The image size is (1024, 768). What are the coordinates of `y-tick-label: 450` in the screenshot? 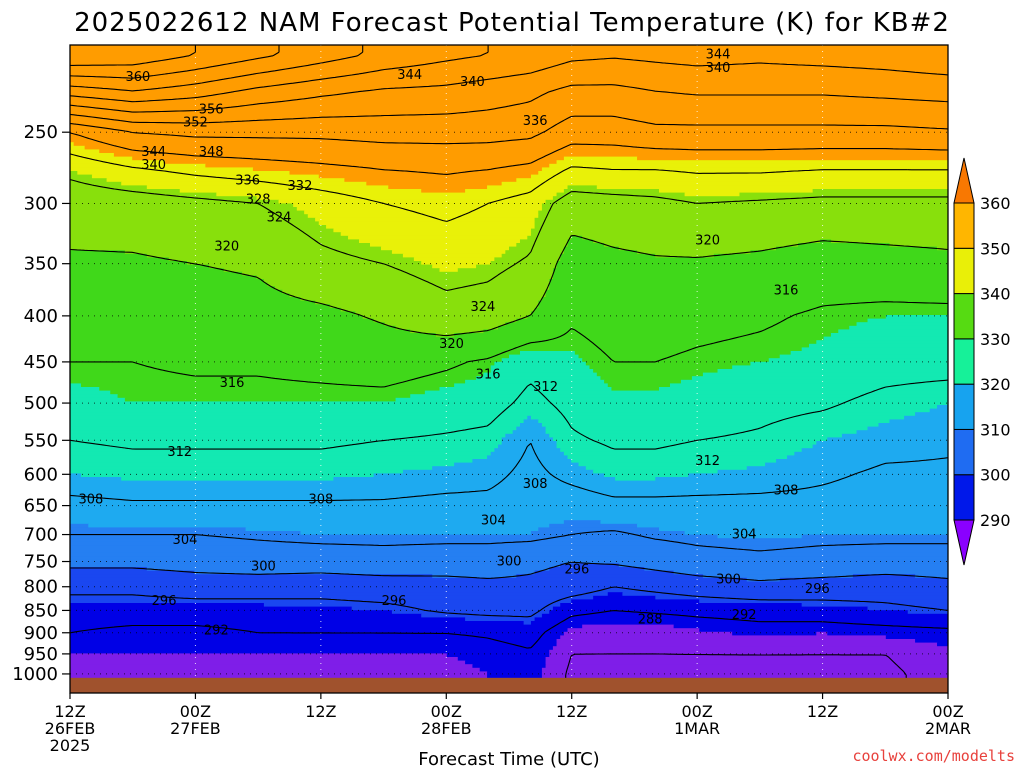 It's located at (41, 362).